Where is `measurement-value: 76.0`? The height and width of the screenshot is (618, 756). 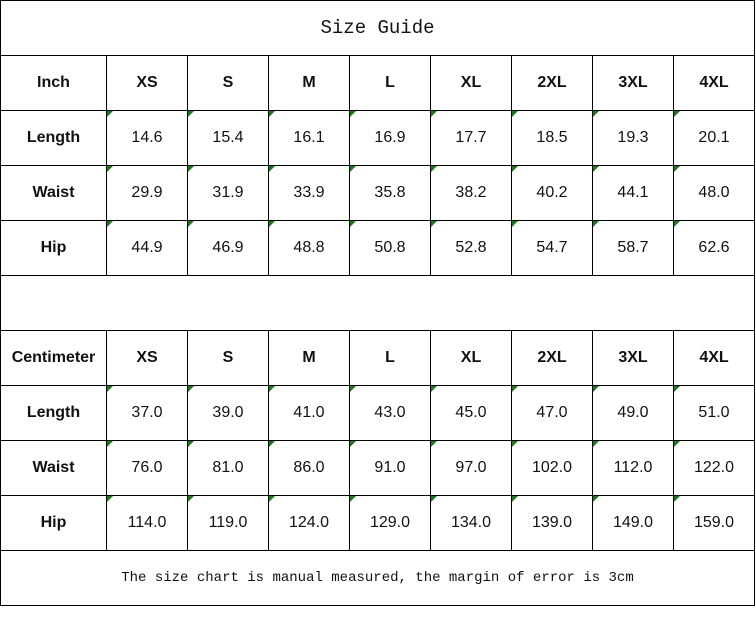
measurement-value: 76.0 is located at coordinates (147, 468).